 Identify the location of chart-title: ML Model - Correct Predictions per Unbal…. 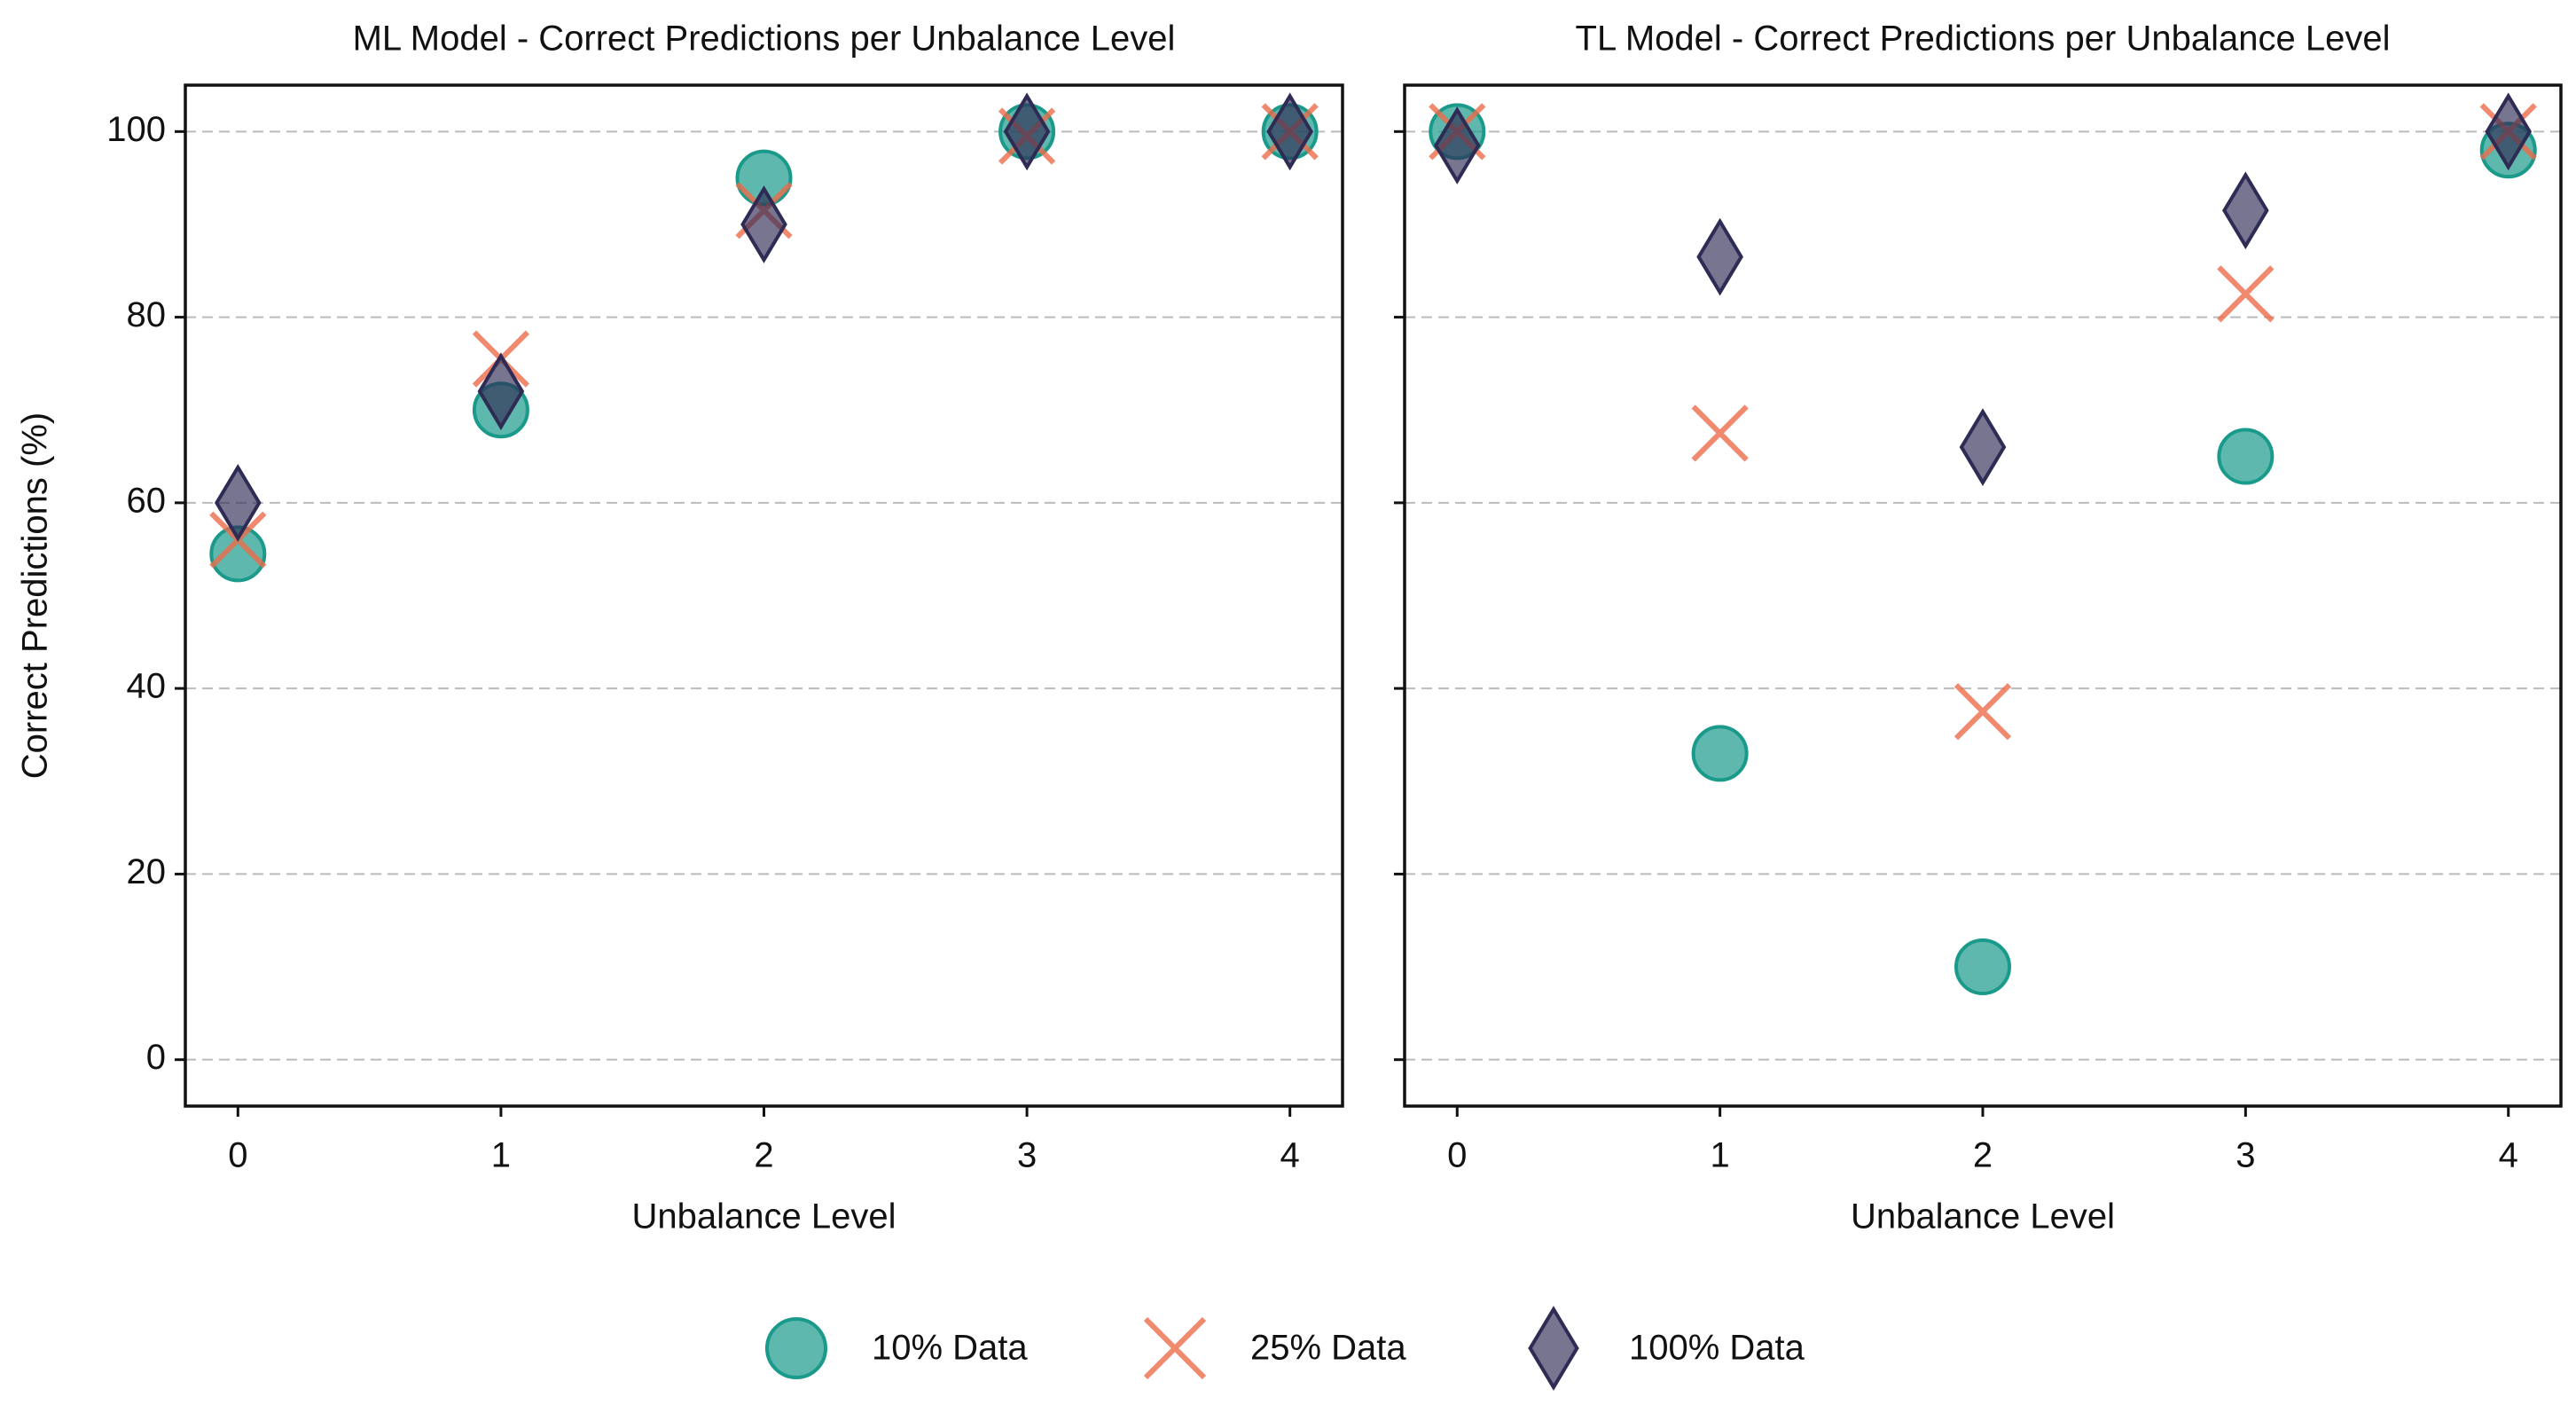
(764, 39).